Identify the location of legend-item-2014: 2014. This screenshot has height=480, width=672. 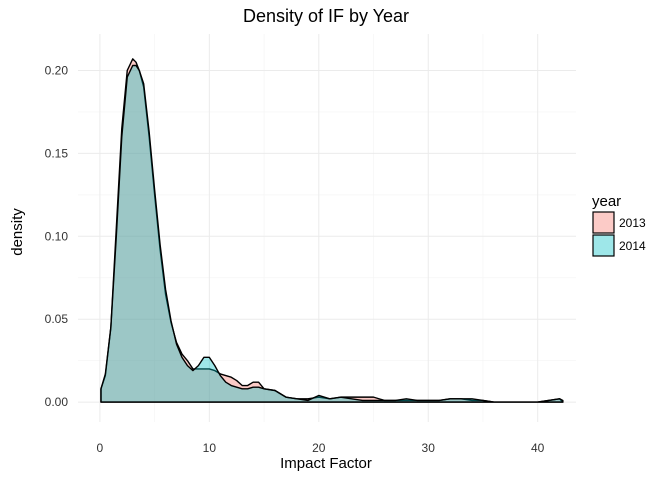
(619, 245).